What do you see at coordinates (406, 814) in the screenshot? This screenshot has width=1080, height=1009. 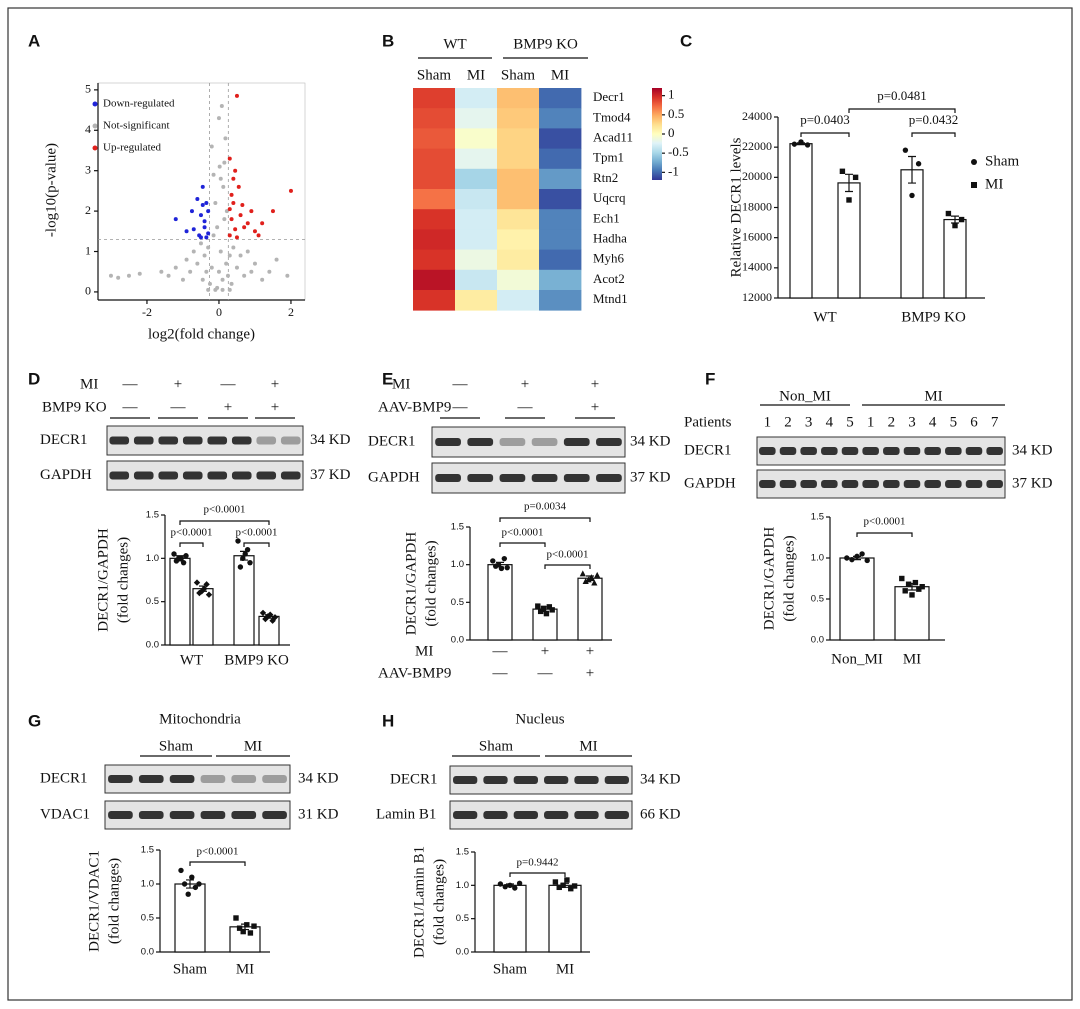 I see `blot-row-label: Lamin B1` at bounding box center [406, 814].